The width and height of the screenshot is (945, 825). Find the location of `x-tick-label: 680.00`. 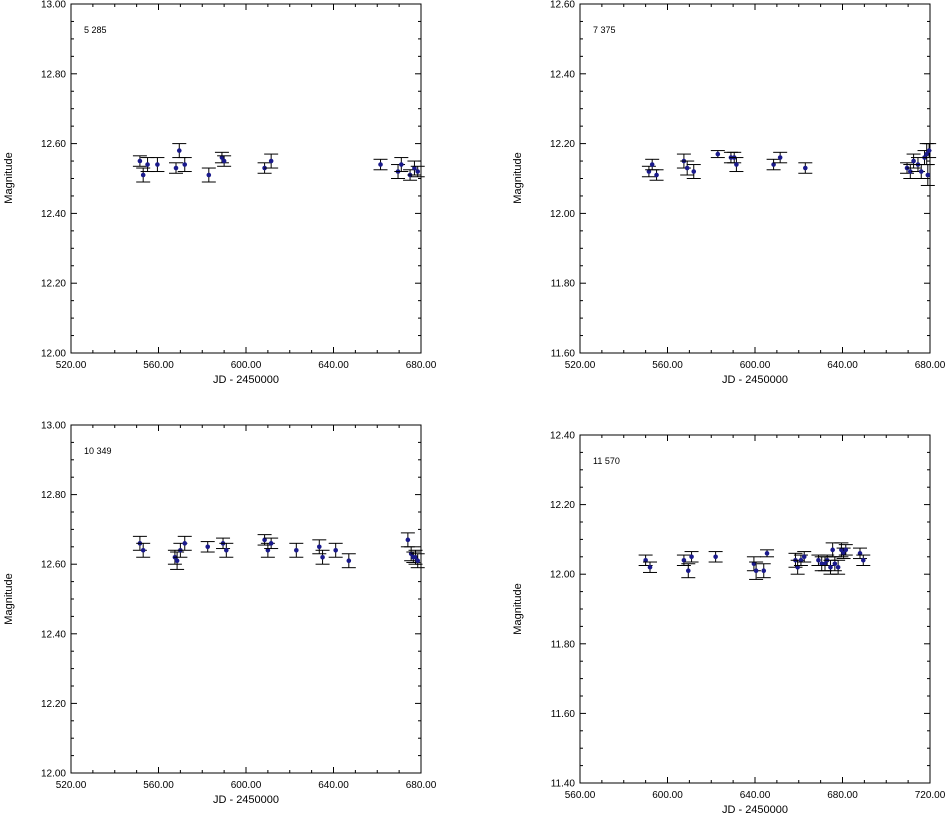

x-tick-label: 680.00 is located at coordinates (421, 365).